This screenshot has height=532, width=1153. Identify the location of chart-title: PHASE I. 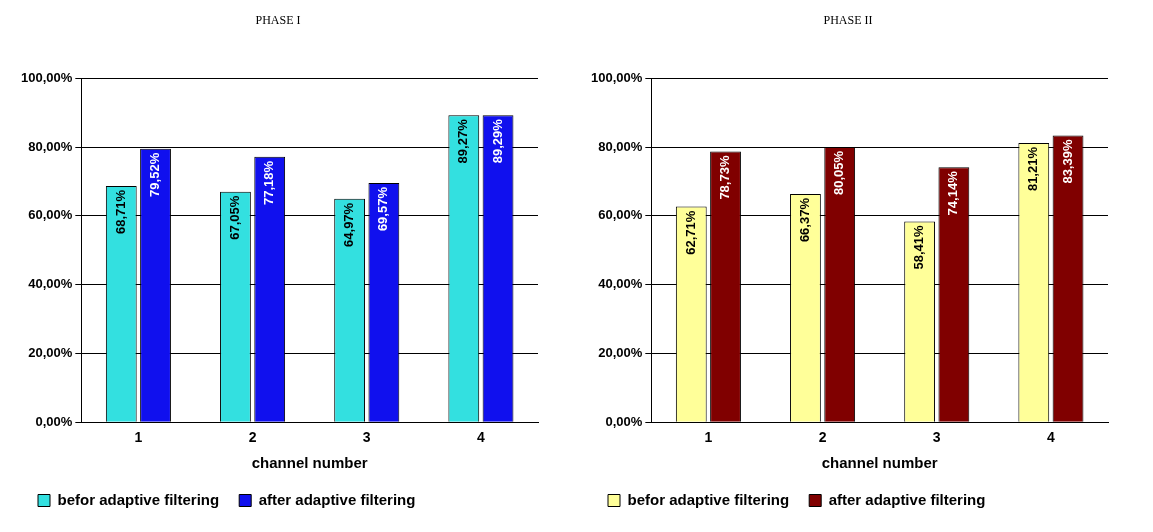
(278, 20).